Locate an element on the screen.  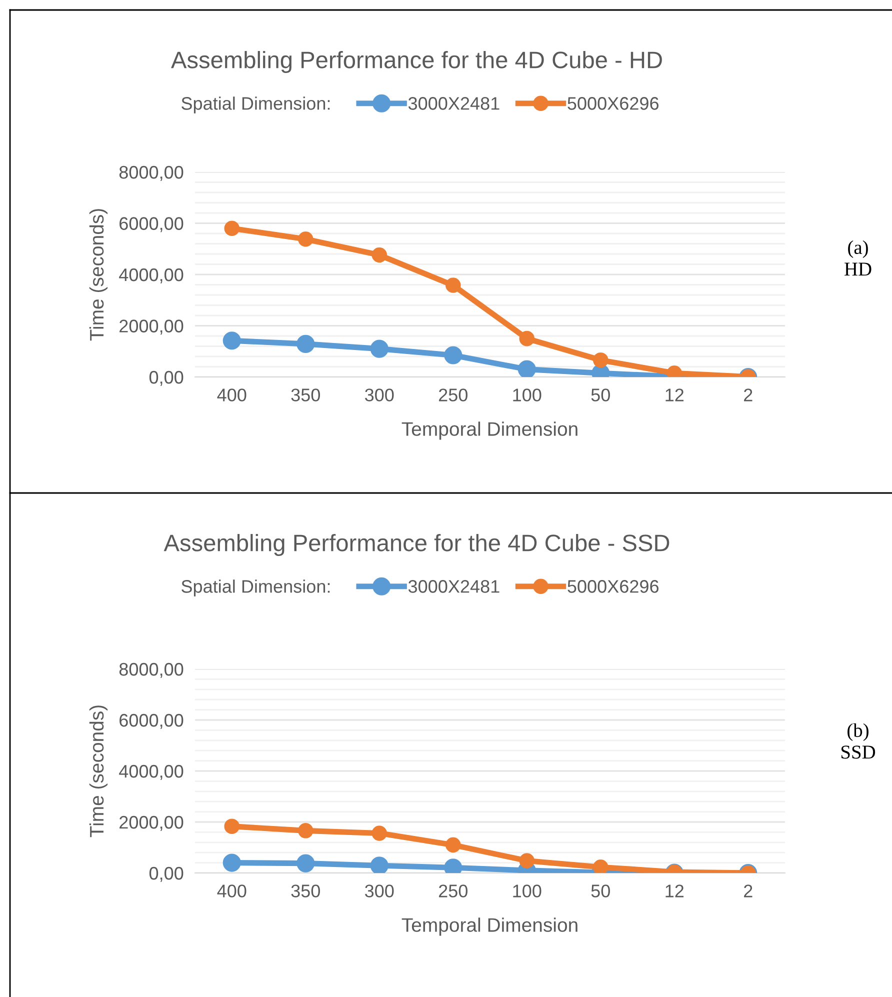
chart-title: Assembling Performance for the 4D Cube - SSD is located at coordinates (417, 545).